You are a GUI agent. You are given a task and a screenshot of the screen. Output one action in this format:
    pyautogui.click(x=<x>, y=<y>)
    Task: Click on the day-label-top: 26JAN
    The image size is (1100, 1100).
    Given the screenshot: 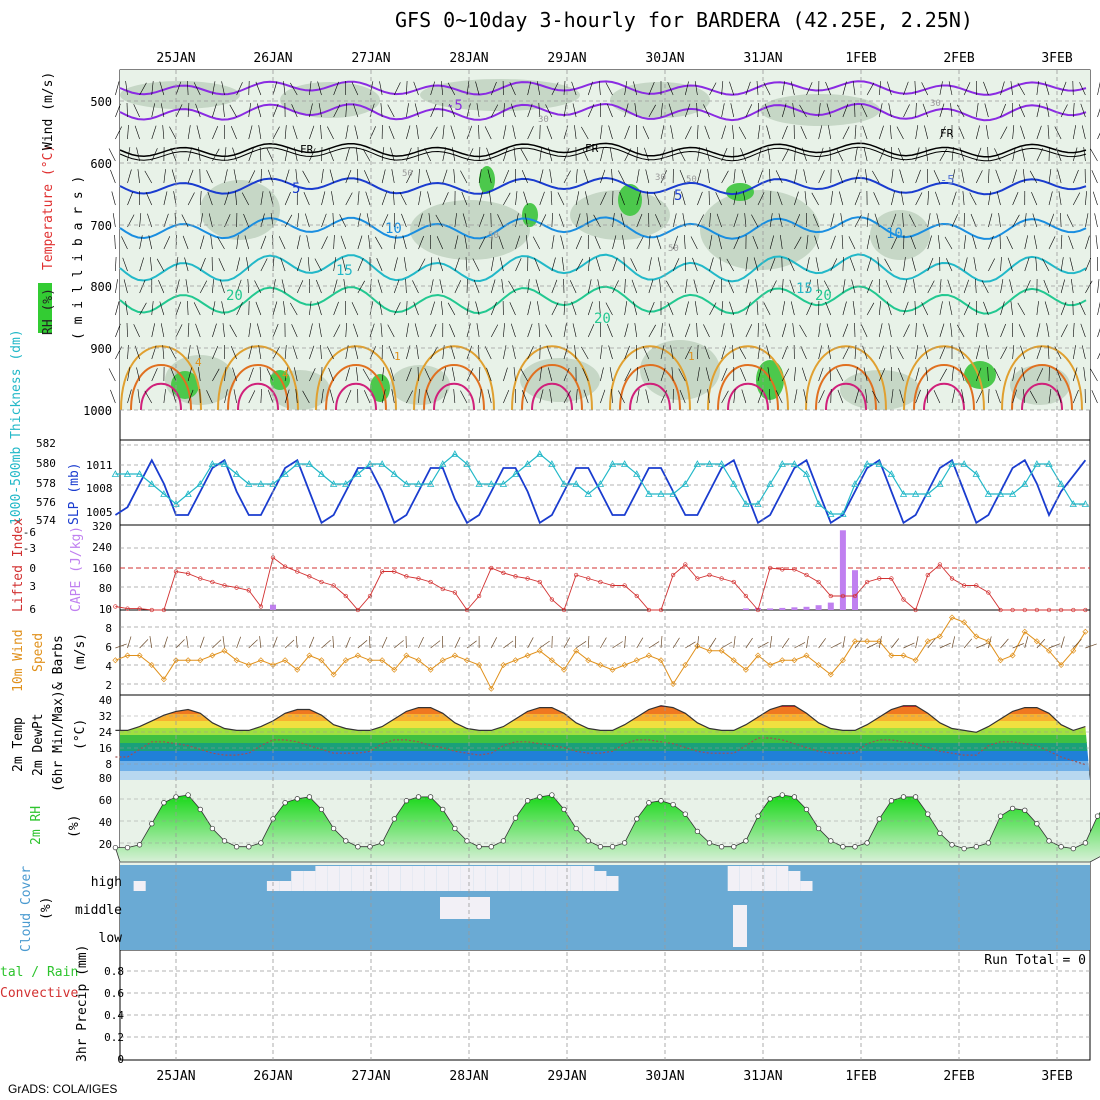 What is the action you would take?
    pyautogui.click(x=272, y=58)
    